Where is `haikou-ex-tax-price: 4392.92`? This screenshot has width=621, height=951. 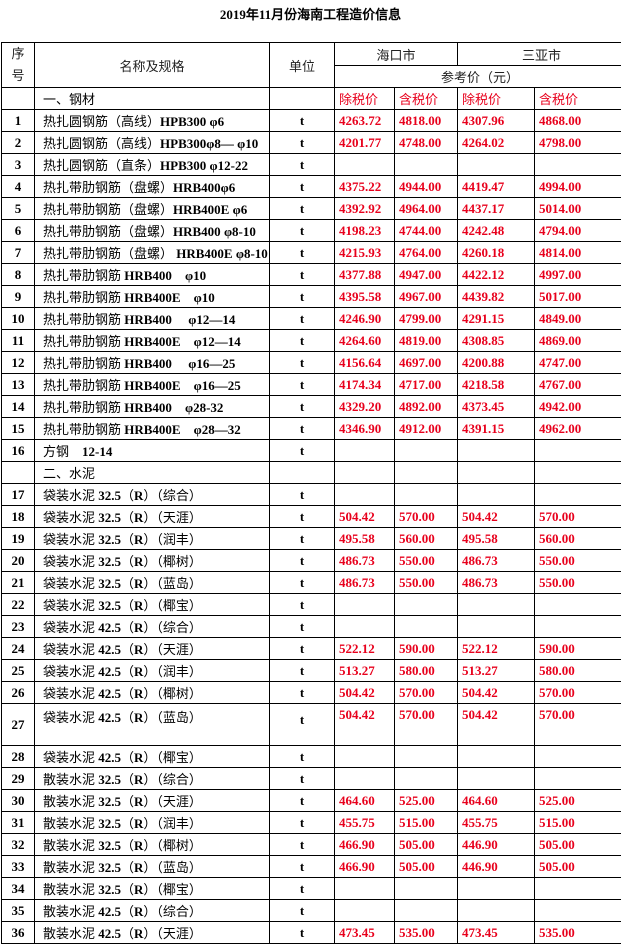
haikou-ex-tax-price: 4392.92 is located at coordinates (364, 208).